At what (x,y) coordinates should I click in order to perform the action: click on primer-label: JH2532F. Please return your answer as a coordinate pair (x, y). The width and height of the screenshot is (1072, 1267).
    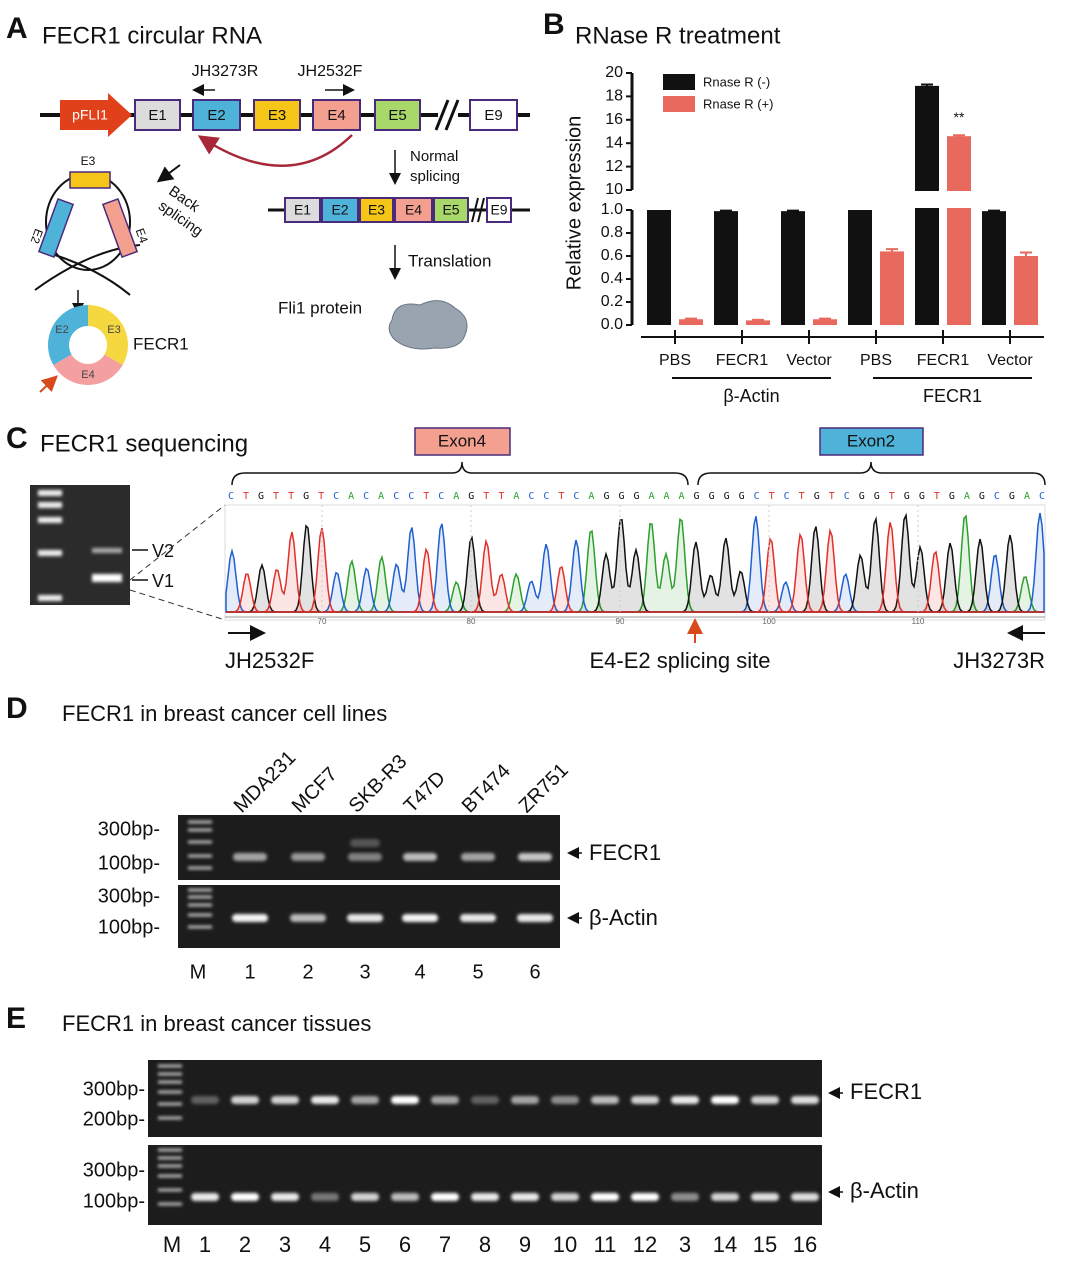
    Looking at the image, I should click on (269, 660).